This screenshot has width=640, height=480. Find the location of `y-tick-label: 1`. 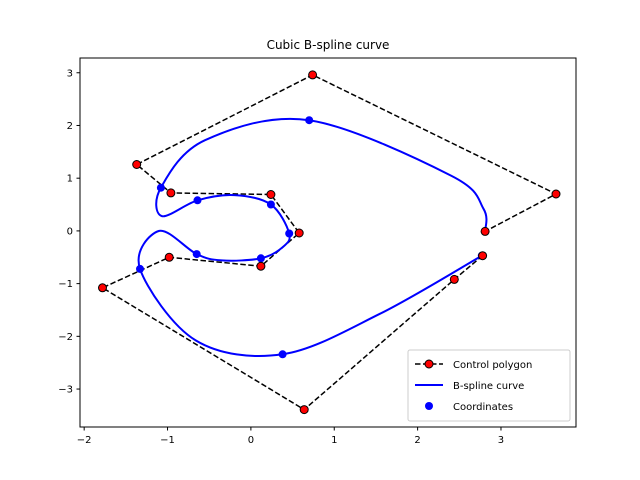

y-tick-label: 1 is located at coordinates (70, 179).